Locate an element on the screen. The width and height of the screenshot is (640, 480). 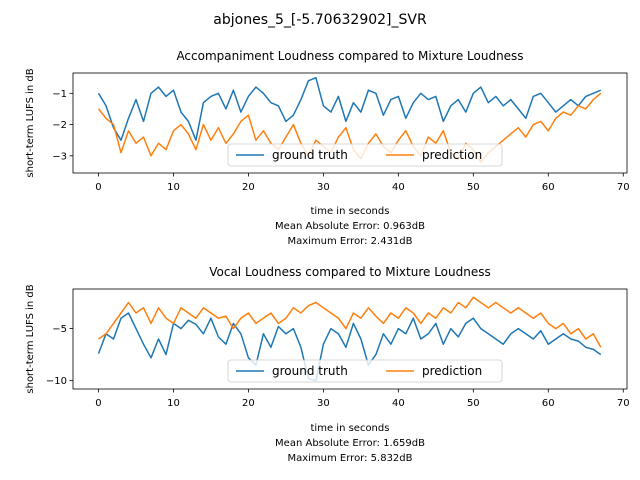
y-tick-label: −2 is located at coordinates (59, 125).